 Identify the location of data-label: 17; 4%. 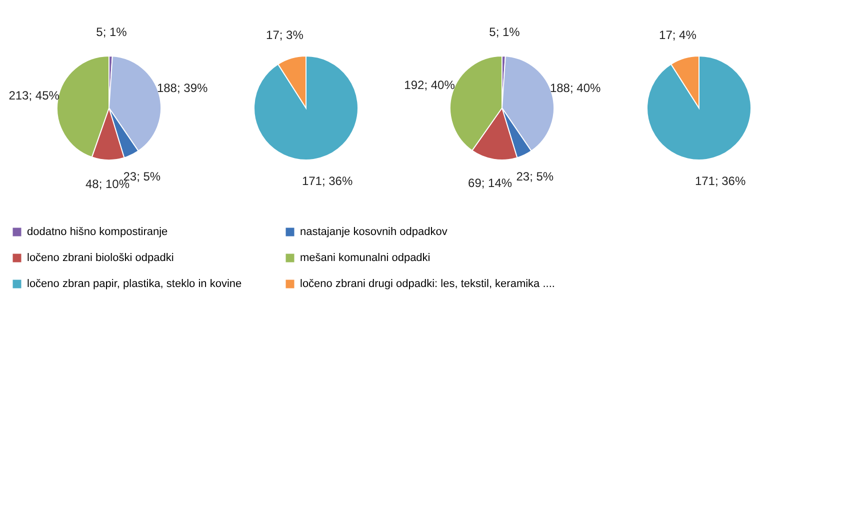
(678, 35).